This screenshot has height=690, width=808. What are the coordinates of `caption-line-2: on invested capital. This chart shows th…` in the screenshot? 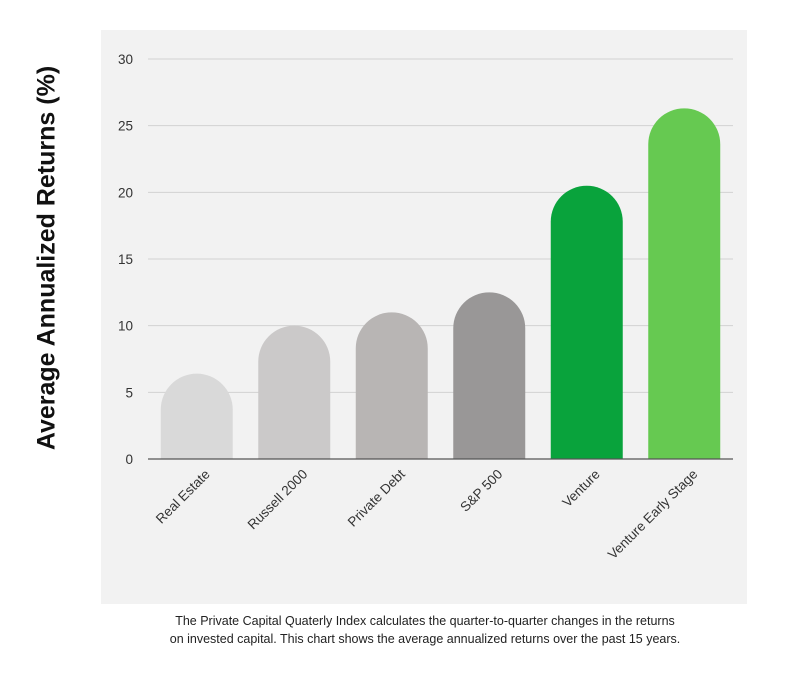 It's located at (425, 639).